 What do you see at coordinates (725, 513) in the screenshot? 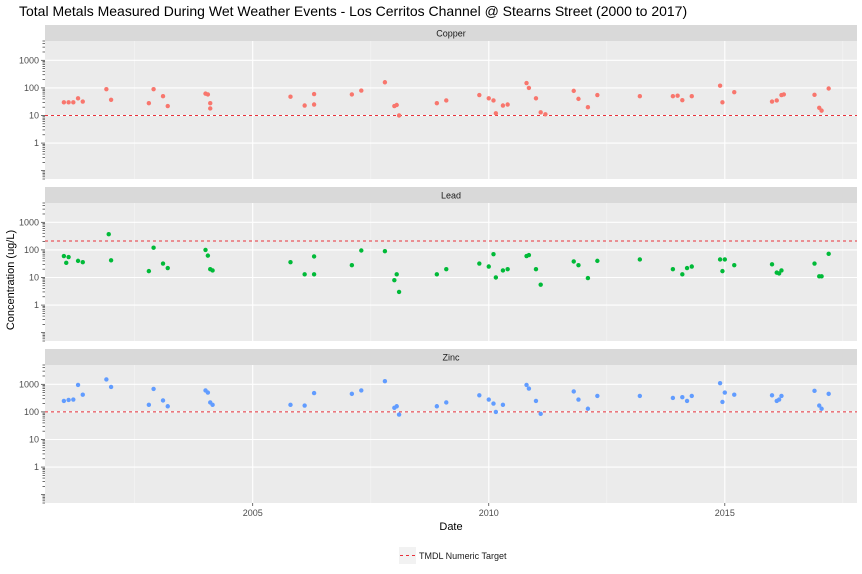
I see `x-tick-label: 2015` at bounding box center [725, 513].